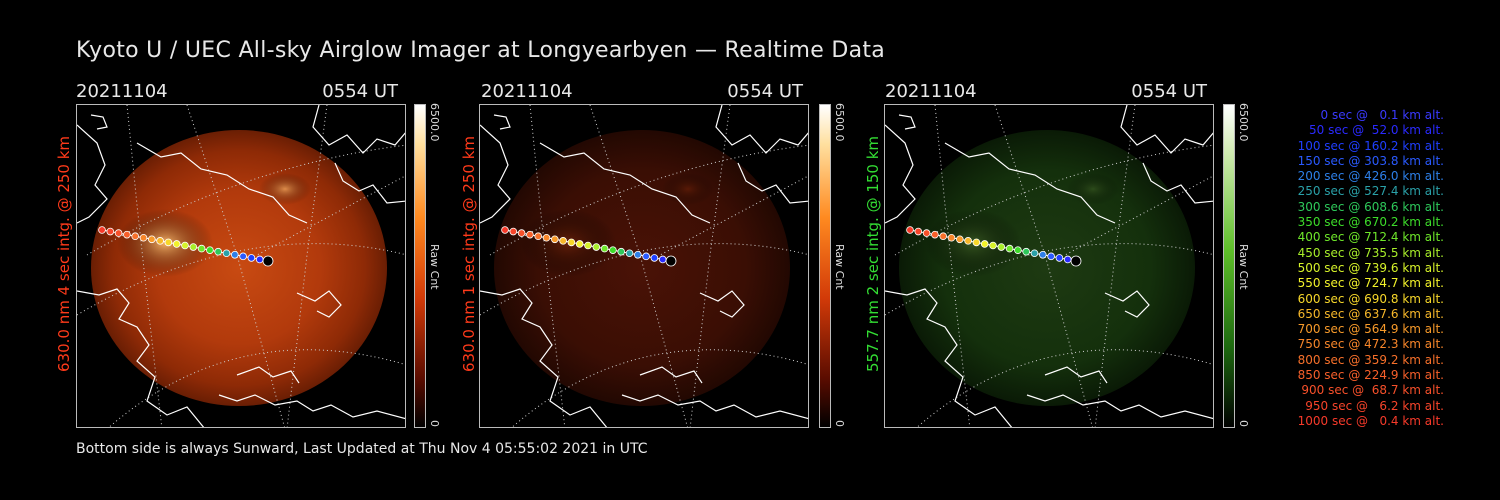 This screenshot has width=1500, height=500. Describe the element at coordinates (765, 91) in the screenshot. I see `panel-2-time: 0554 UT` at that location.